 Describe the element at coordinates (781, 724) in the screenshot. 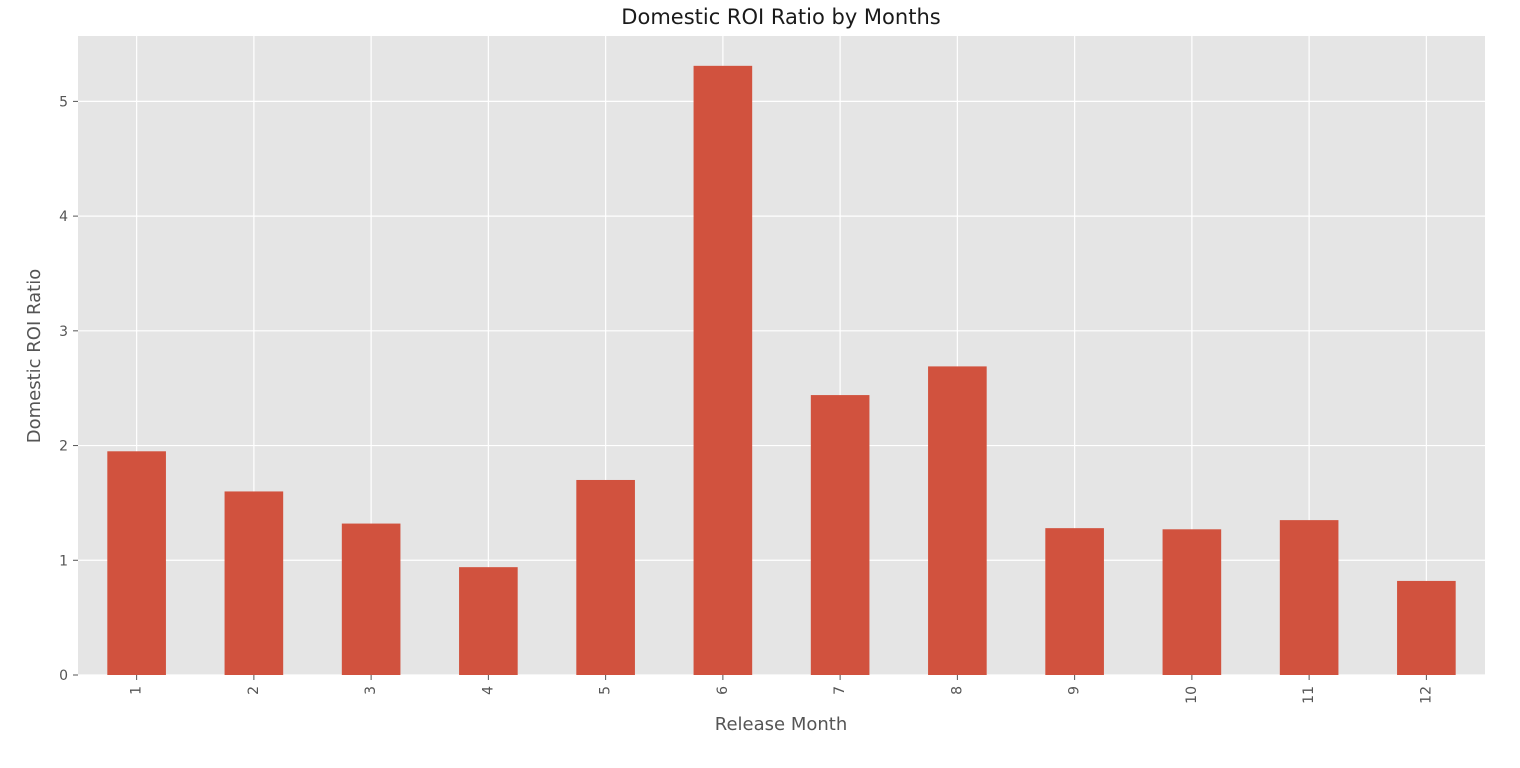

I see `x-axis-label: Release Month` at that location.